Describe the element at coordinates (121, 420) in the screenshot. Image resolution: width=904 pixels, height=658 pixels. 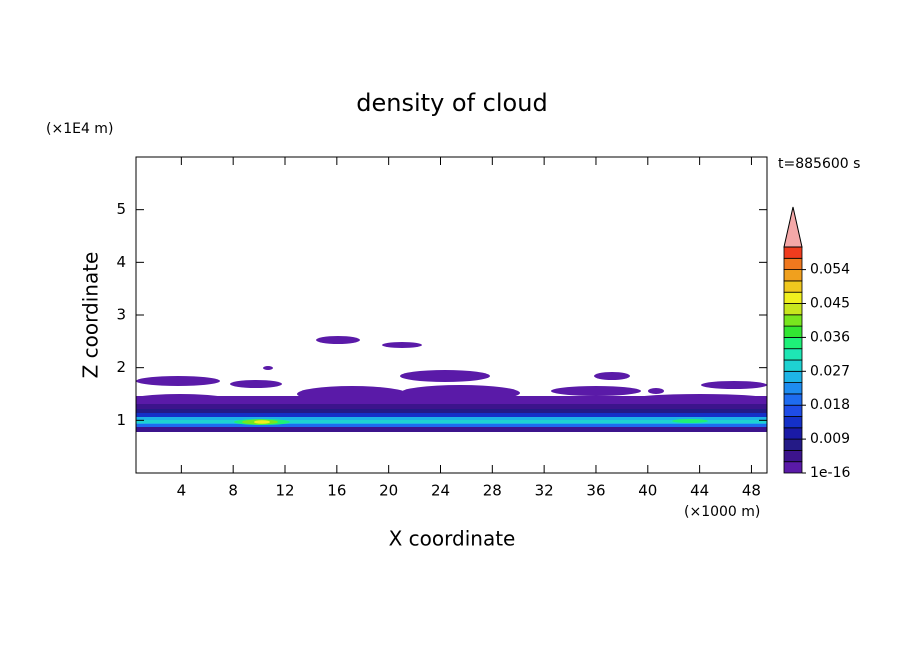
I see `y-tick-label: 1` at that location.